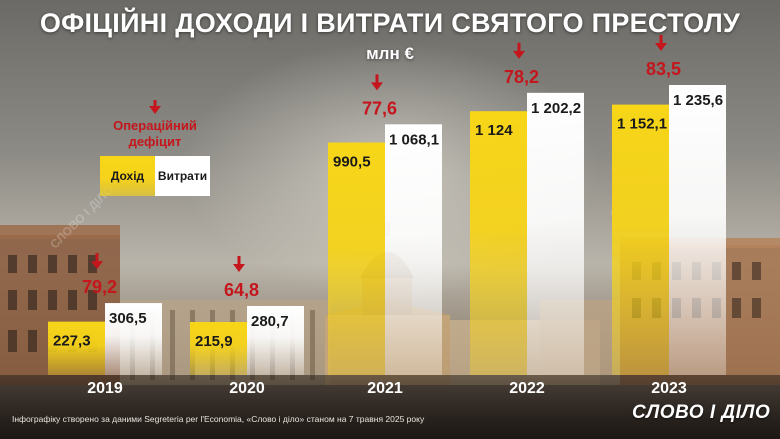  Describe the element at coordinates (661, 47) in the screenshot. I see `deficit-arrow-2023` at that location.